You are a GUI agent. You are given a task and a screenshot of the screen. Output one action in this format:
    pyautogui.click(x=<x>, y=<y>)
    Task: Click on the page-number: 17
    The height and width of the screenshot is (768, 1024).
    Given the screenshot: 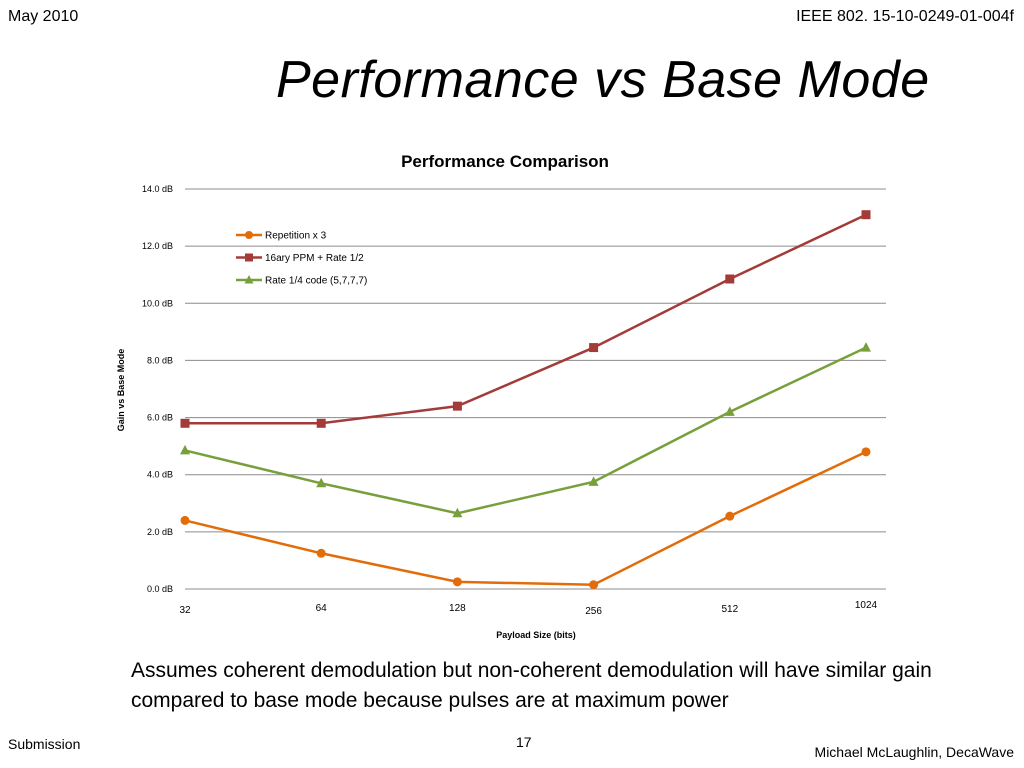 What is the action you would take?
    pyautogui.click(x=524, y=742)
    